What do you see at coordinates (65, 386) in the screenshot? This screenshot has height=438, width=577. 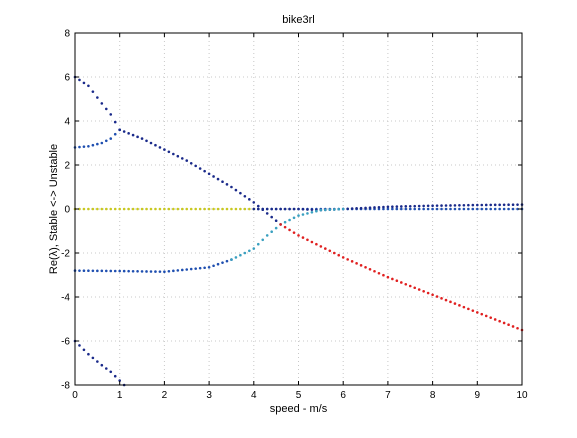 I see `y-tick-label: -8` at bounding box center [65, 386].